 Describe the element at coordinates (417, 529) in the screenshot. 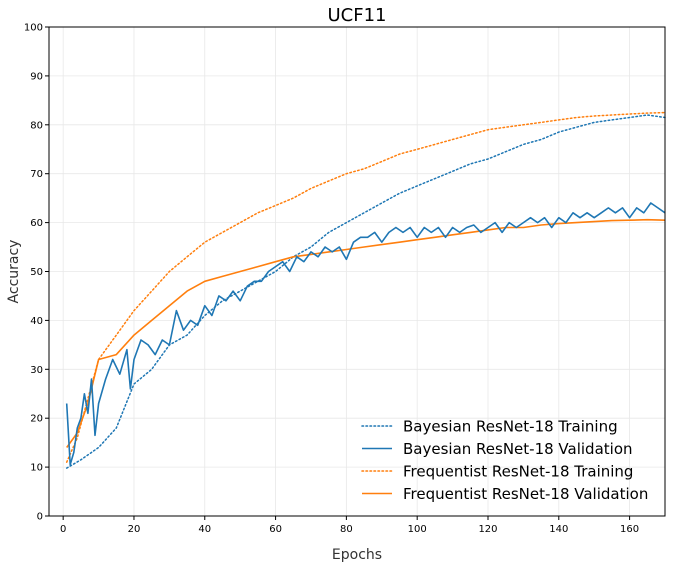

I see `x-tick-label: 100` at that location.